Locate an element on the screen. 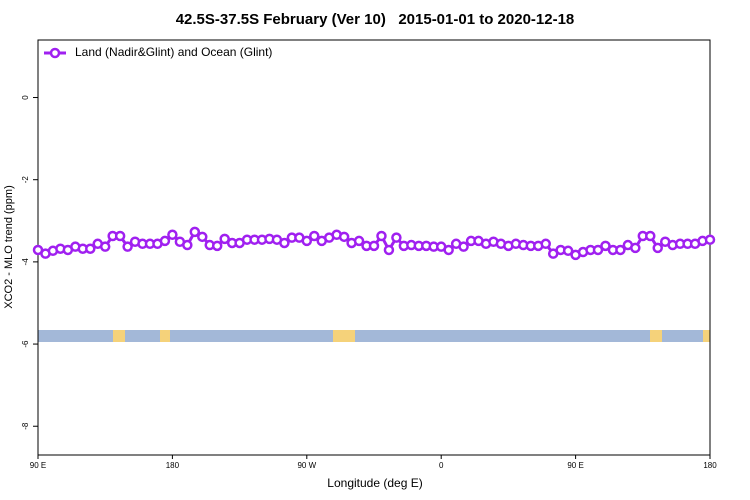  legend-marker is located at coordinates (55, 53).